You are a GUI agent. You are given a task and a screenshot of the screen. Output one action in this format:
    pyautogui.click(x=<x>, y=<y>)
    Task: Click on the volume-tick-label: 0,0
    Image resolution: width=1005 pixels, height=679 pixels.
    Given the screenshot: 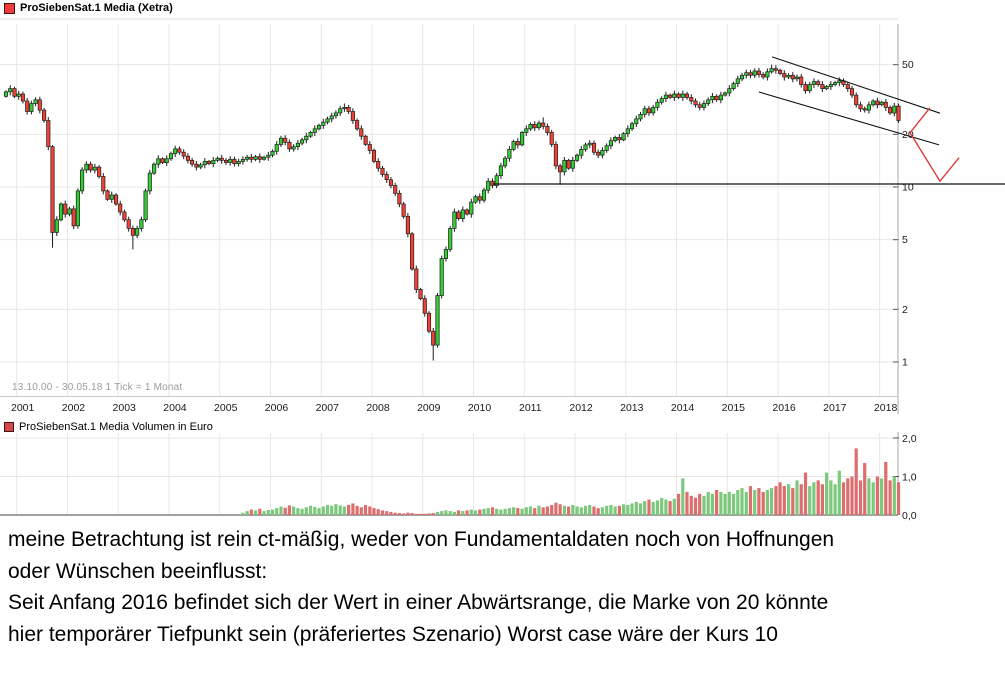 What is the action you would take?
    pyautogui.click(x=909, y=516)
    